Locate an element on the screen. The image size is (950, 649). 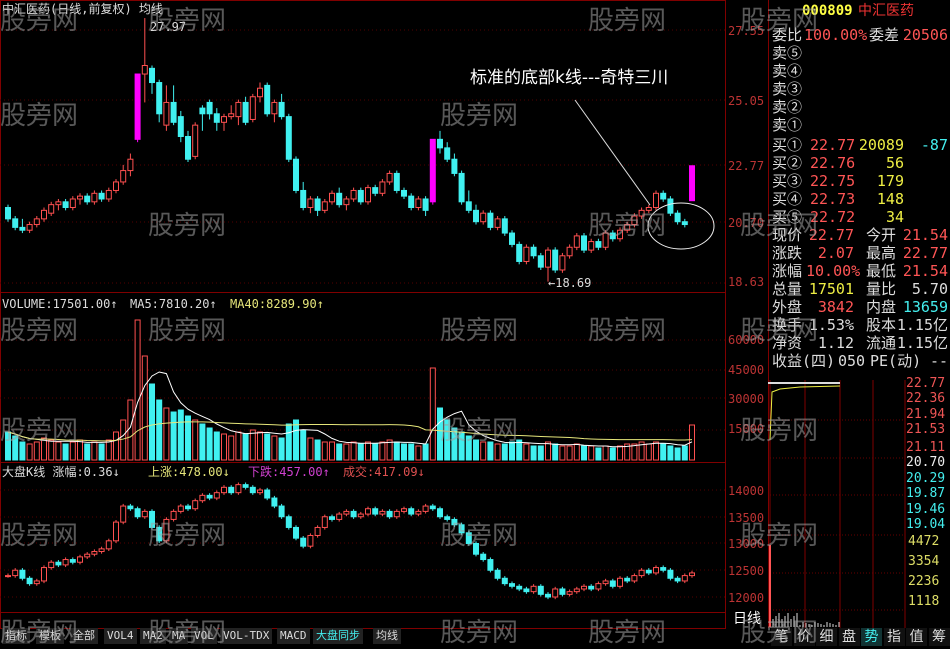
stock-code: 000809 is located at coordinates (827, 11).